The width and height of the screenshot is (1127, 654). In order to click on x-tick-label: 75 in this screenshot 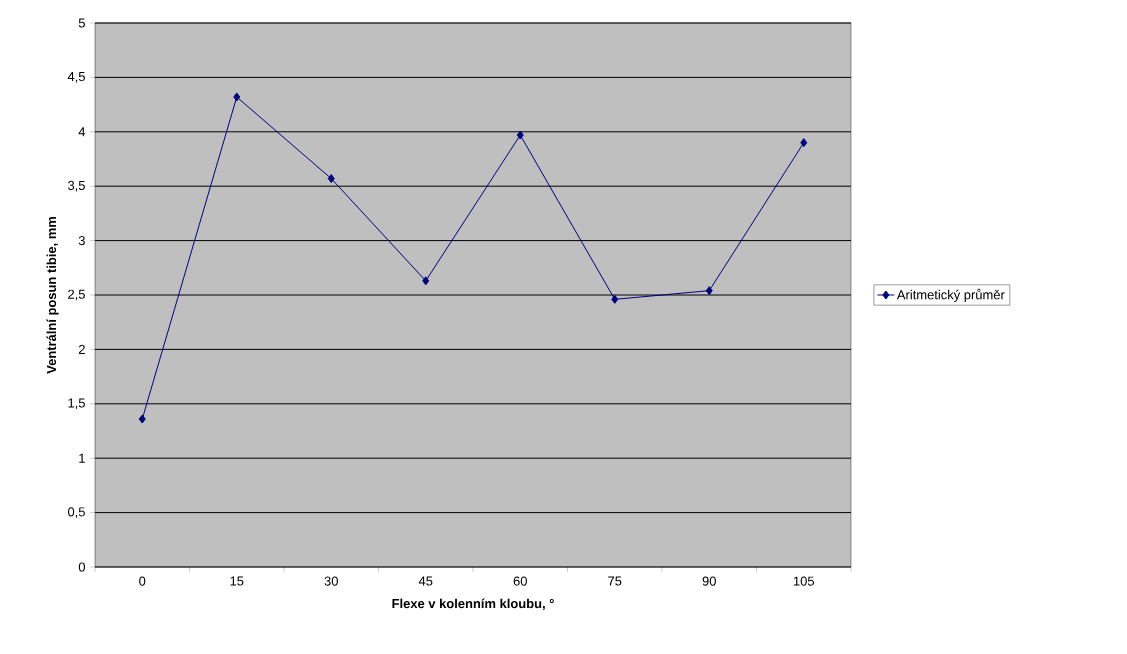, I will do `click(615, 581)`.